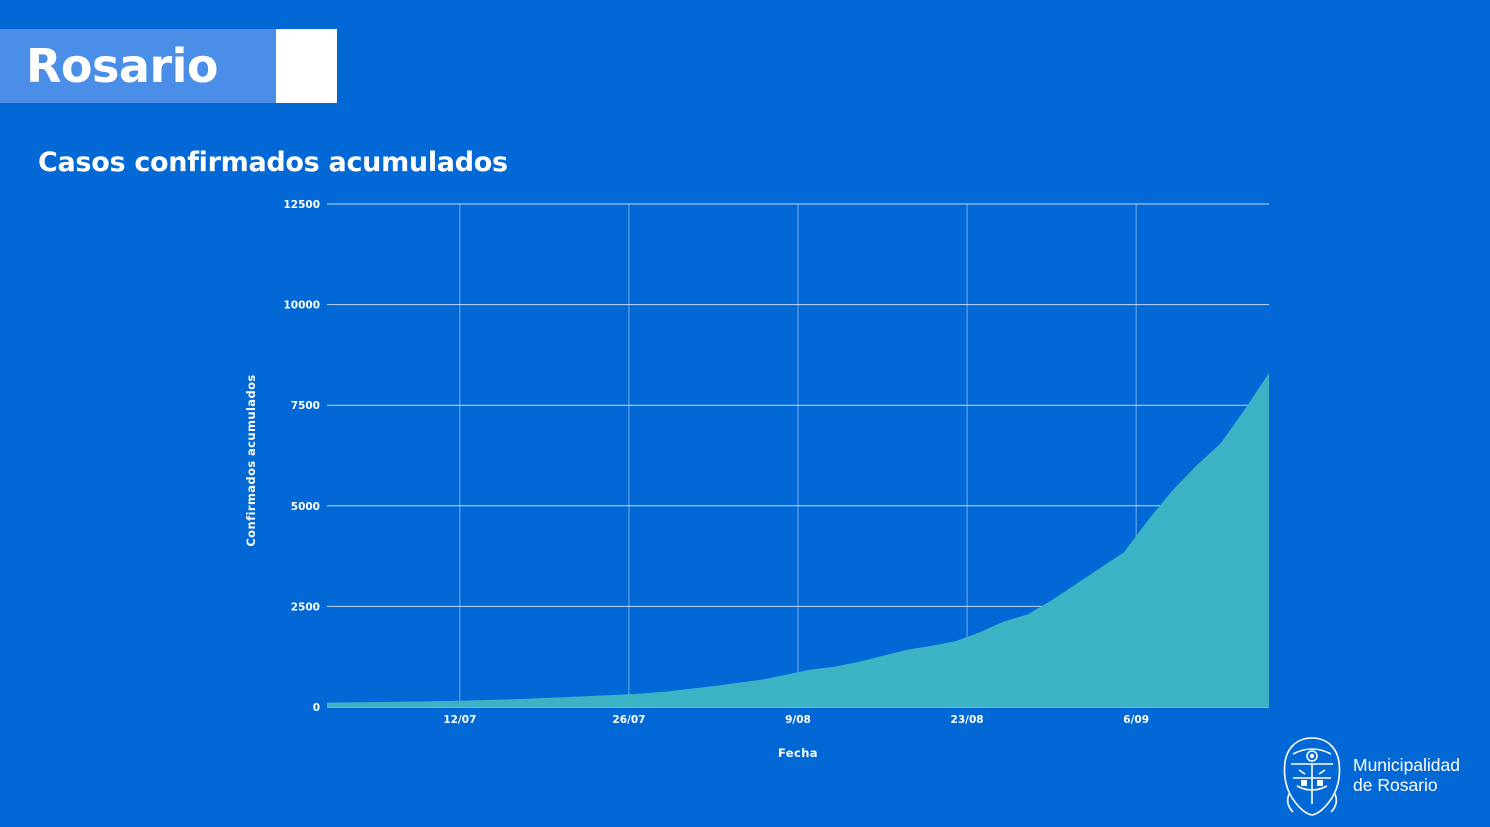 The image size is (1490, 827). I want to click on y-tick-label: 7500, so click(305, 406).